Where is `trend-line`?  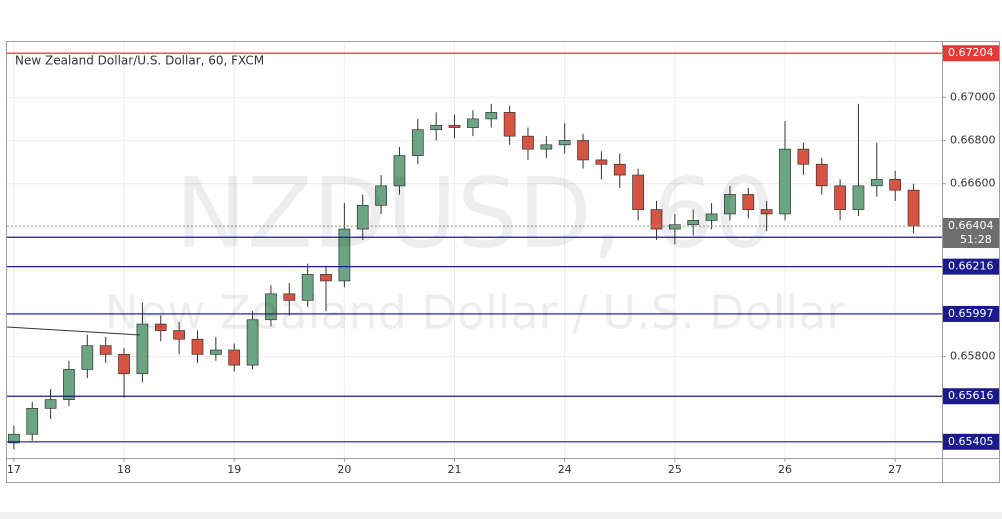 trend-line is located at coordinates (73, 331).